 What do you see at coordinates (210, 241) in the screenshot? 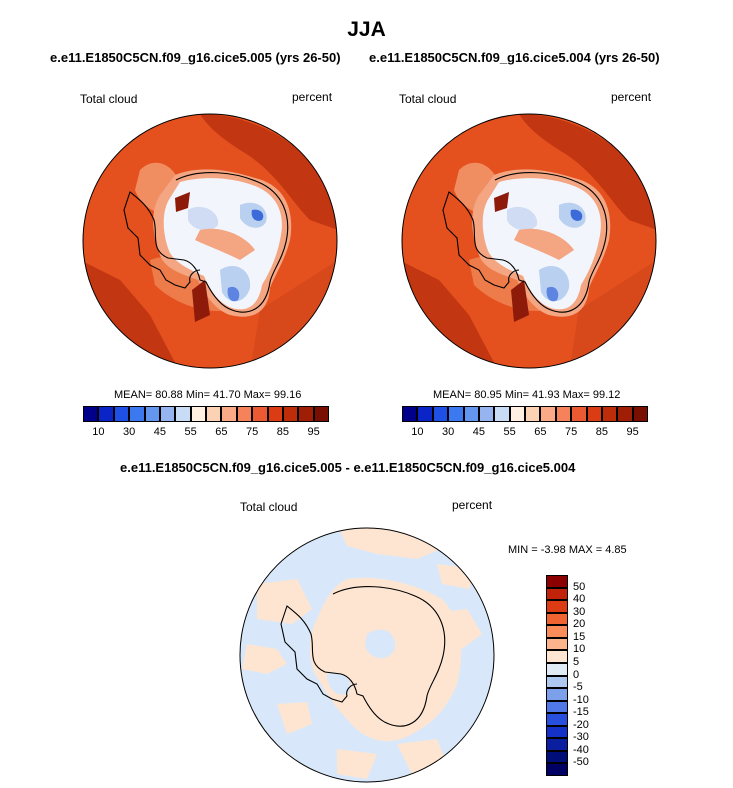
I see `left-polar-map` at bounding box center [210, 241].